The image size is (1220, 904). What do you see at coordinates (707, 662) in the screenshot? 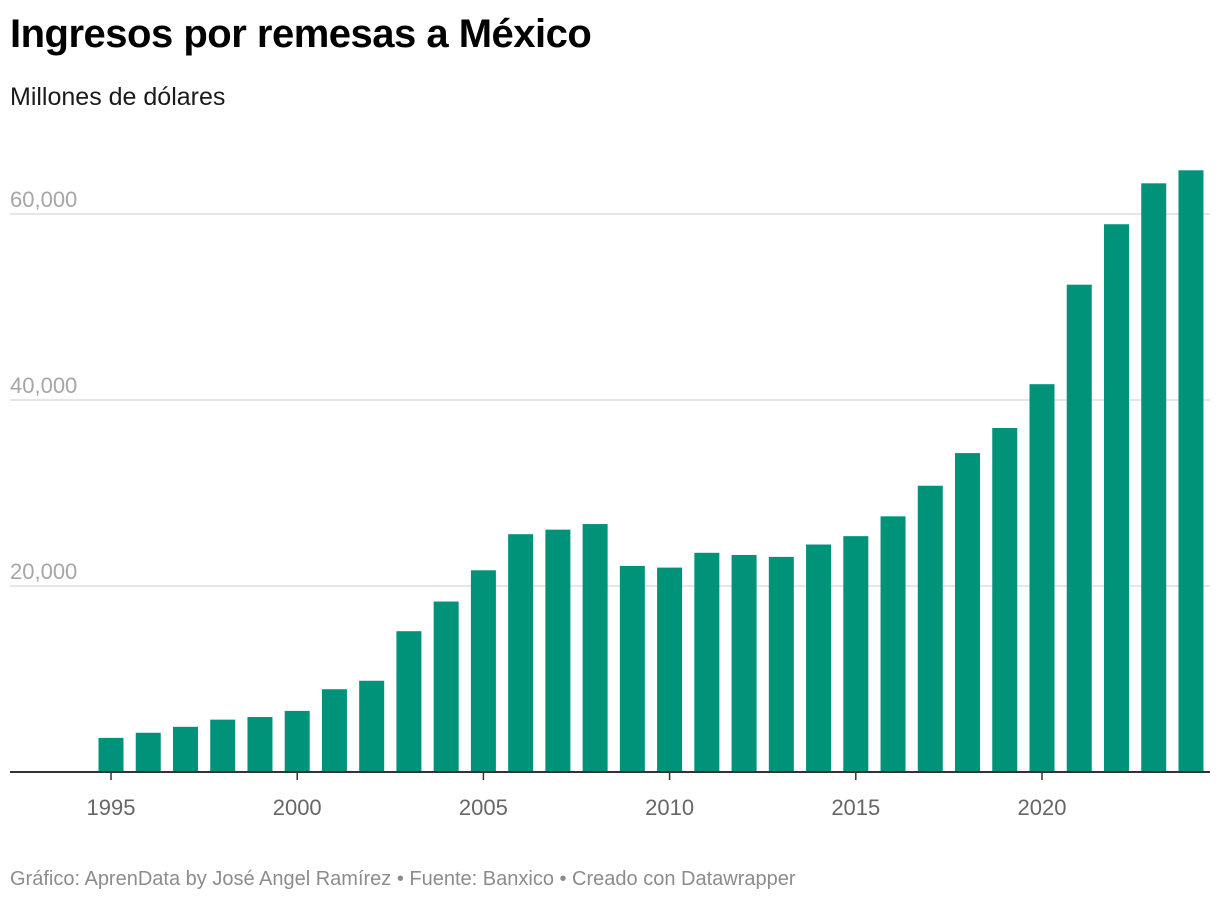
I see `bar-2011` at bounding box center [707, 662].